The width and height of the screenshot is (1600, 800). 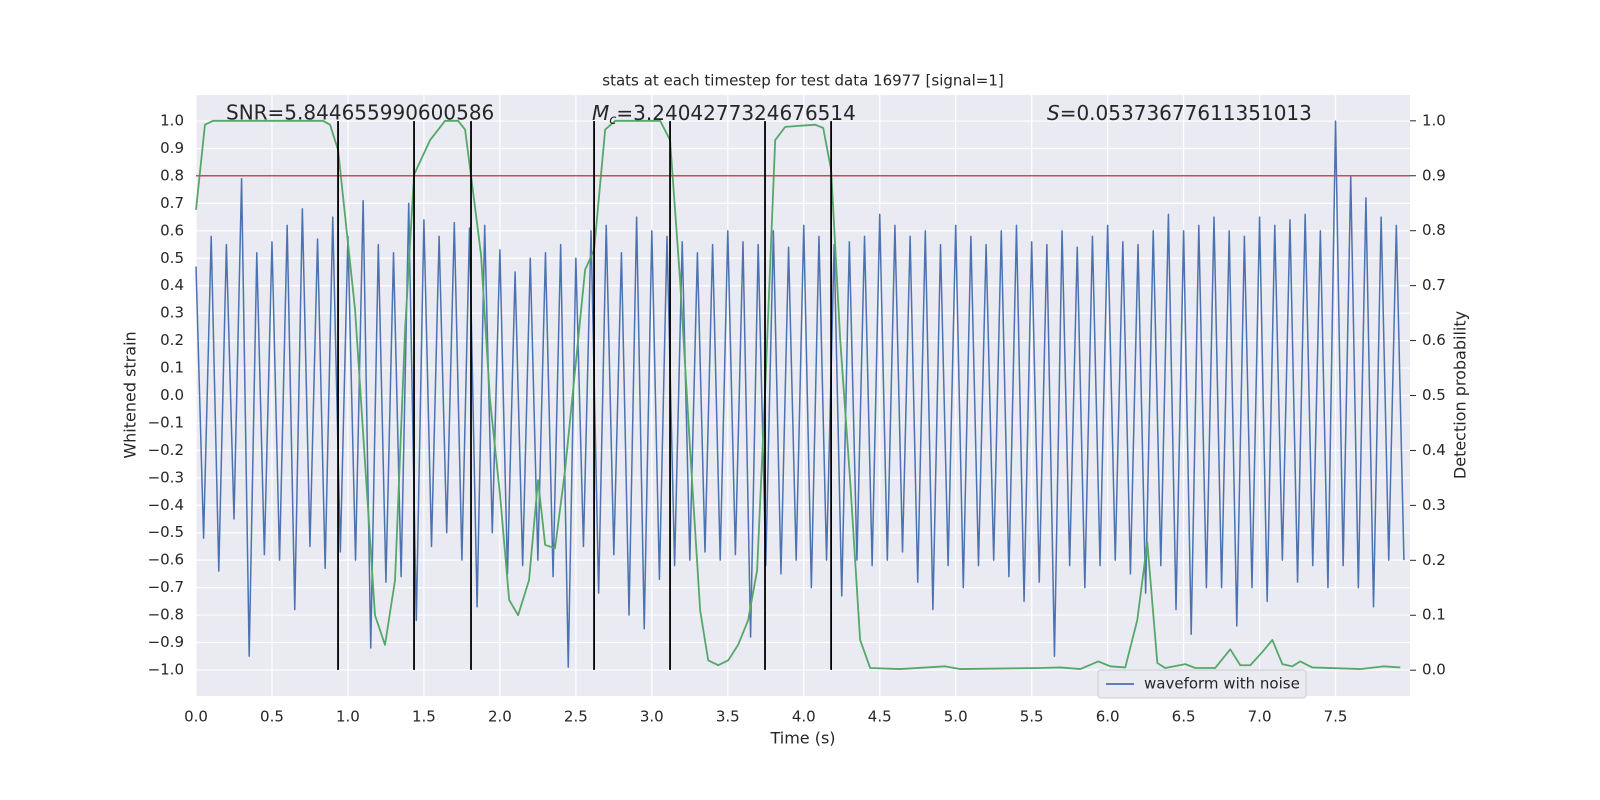 I want to click on y-tick-label: 0.5, so click(x=172, y=258).